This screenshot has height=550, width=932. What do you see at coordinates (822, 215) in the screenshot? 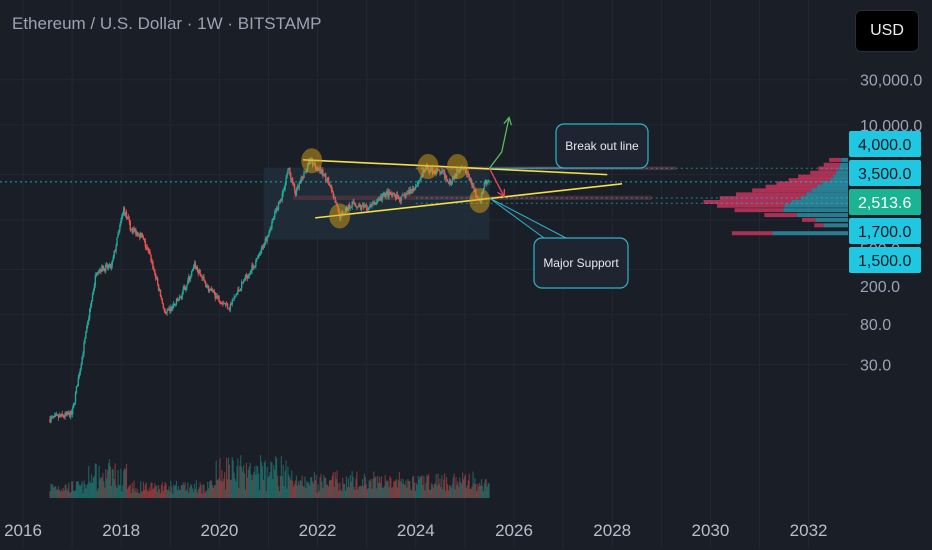
I see `volume-profile-teal` at bounding box center [822, 215].